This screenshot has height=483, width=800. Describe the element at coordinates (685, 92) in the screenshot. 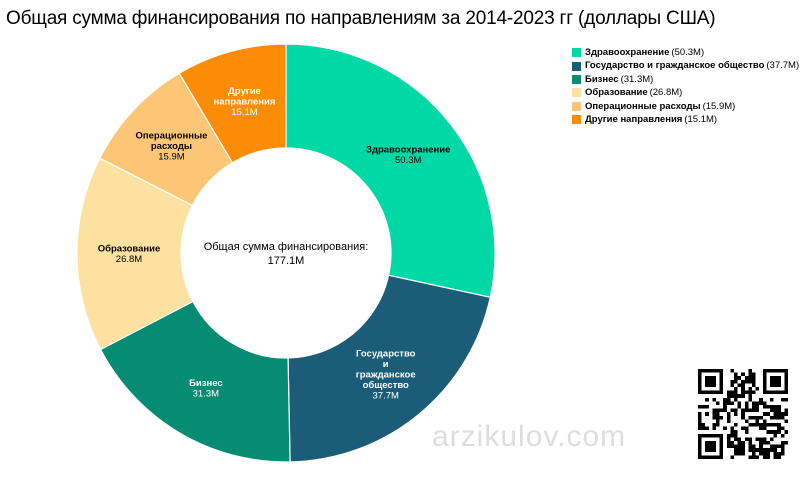

I see `legend-item: Образование (26.8M)` at that location.